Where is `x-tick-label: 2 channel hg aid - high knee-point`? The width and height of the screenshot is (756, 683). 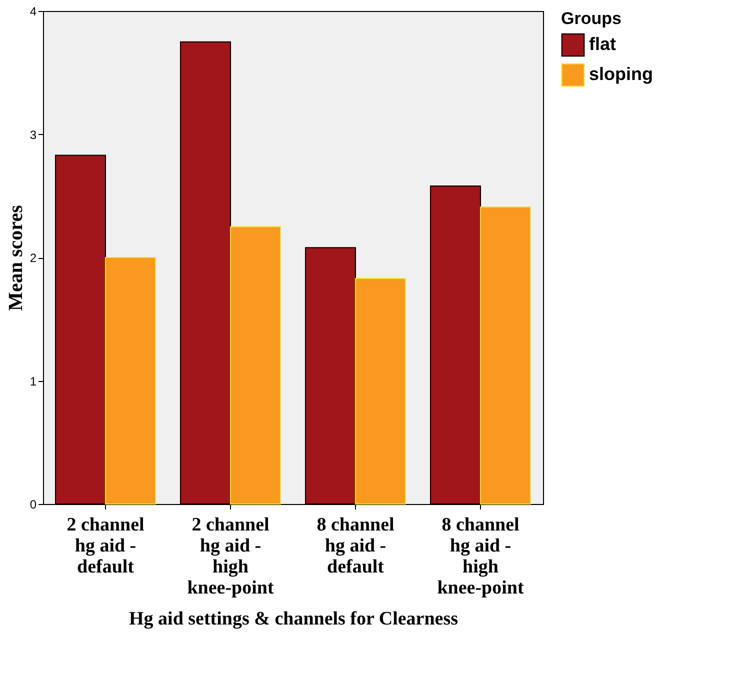 x-tick-label: 2 channel hg aid - high knee-point is located at coordinates (230, 556).